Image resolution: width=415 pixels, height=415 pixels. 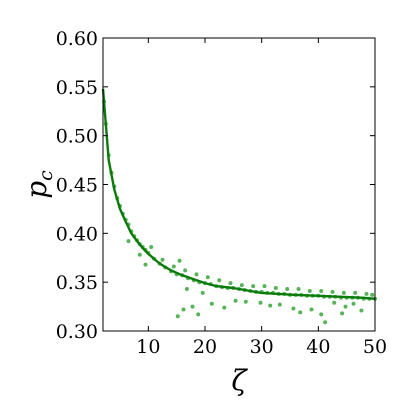 I want to click on y-tick-label: 0.60, so click(x=77, y=39).